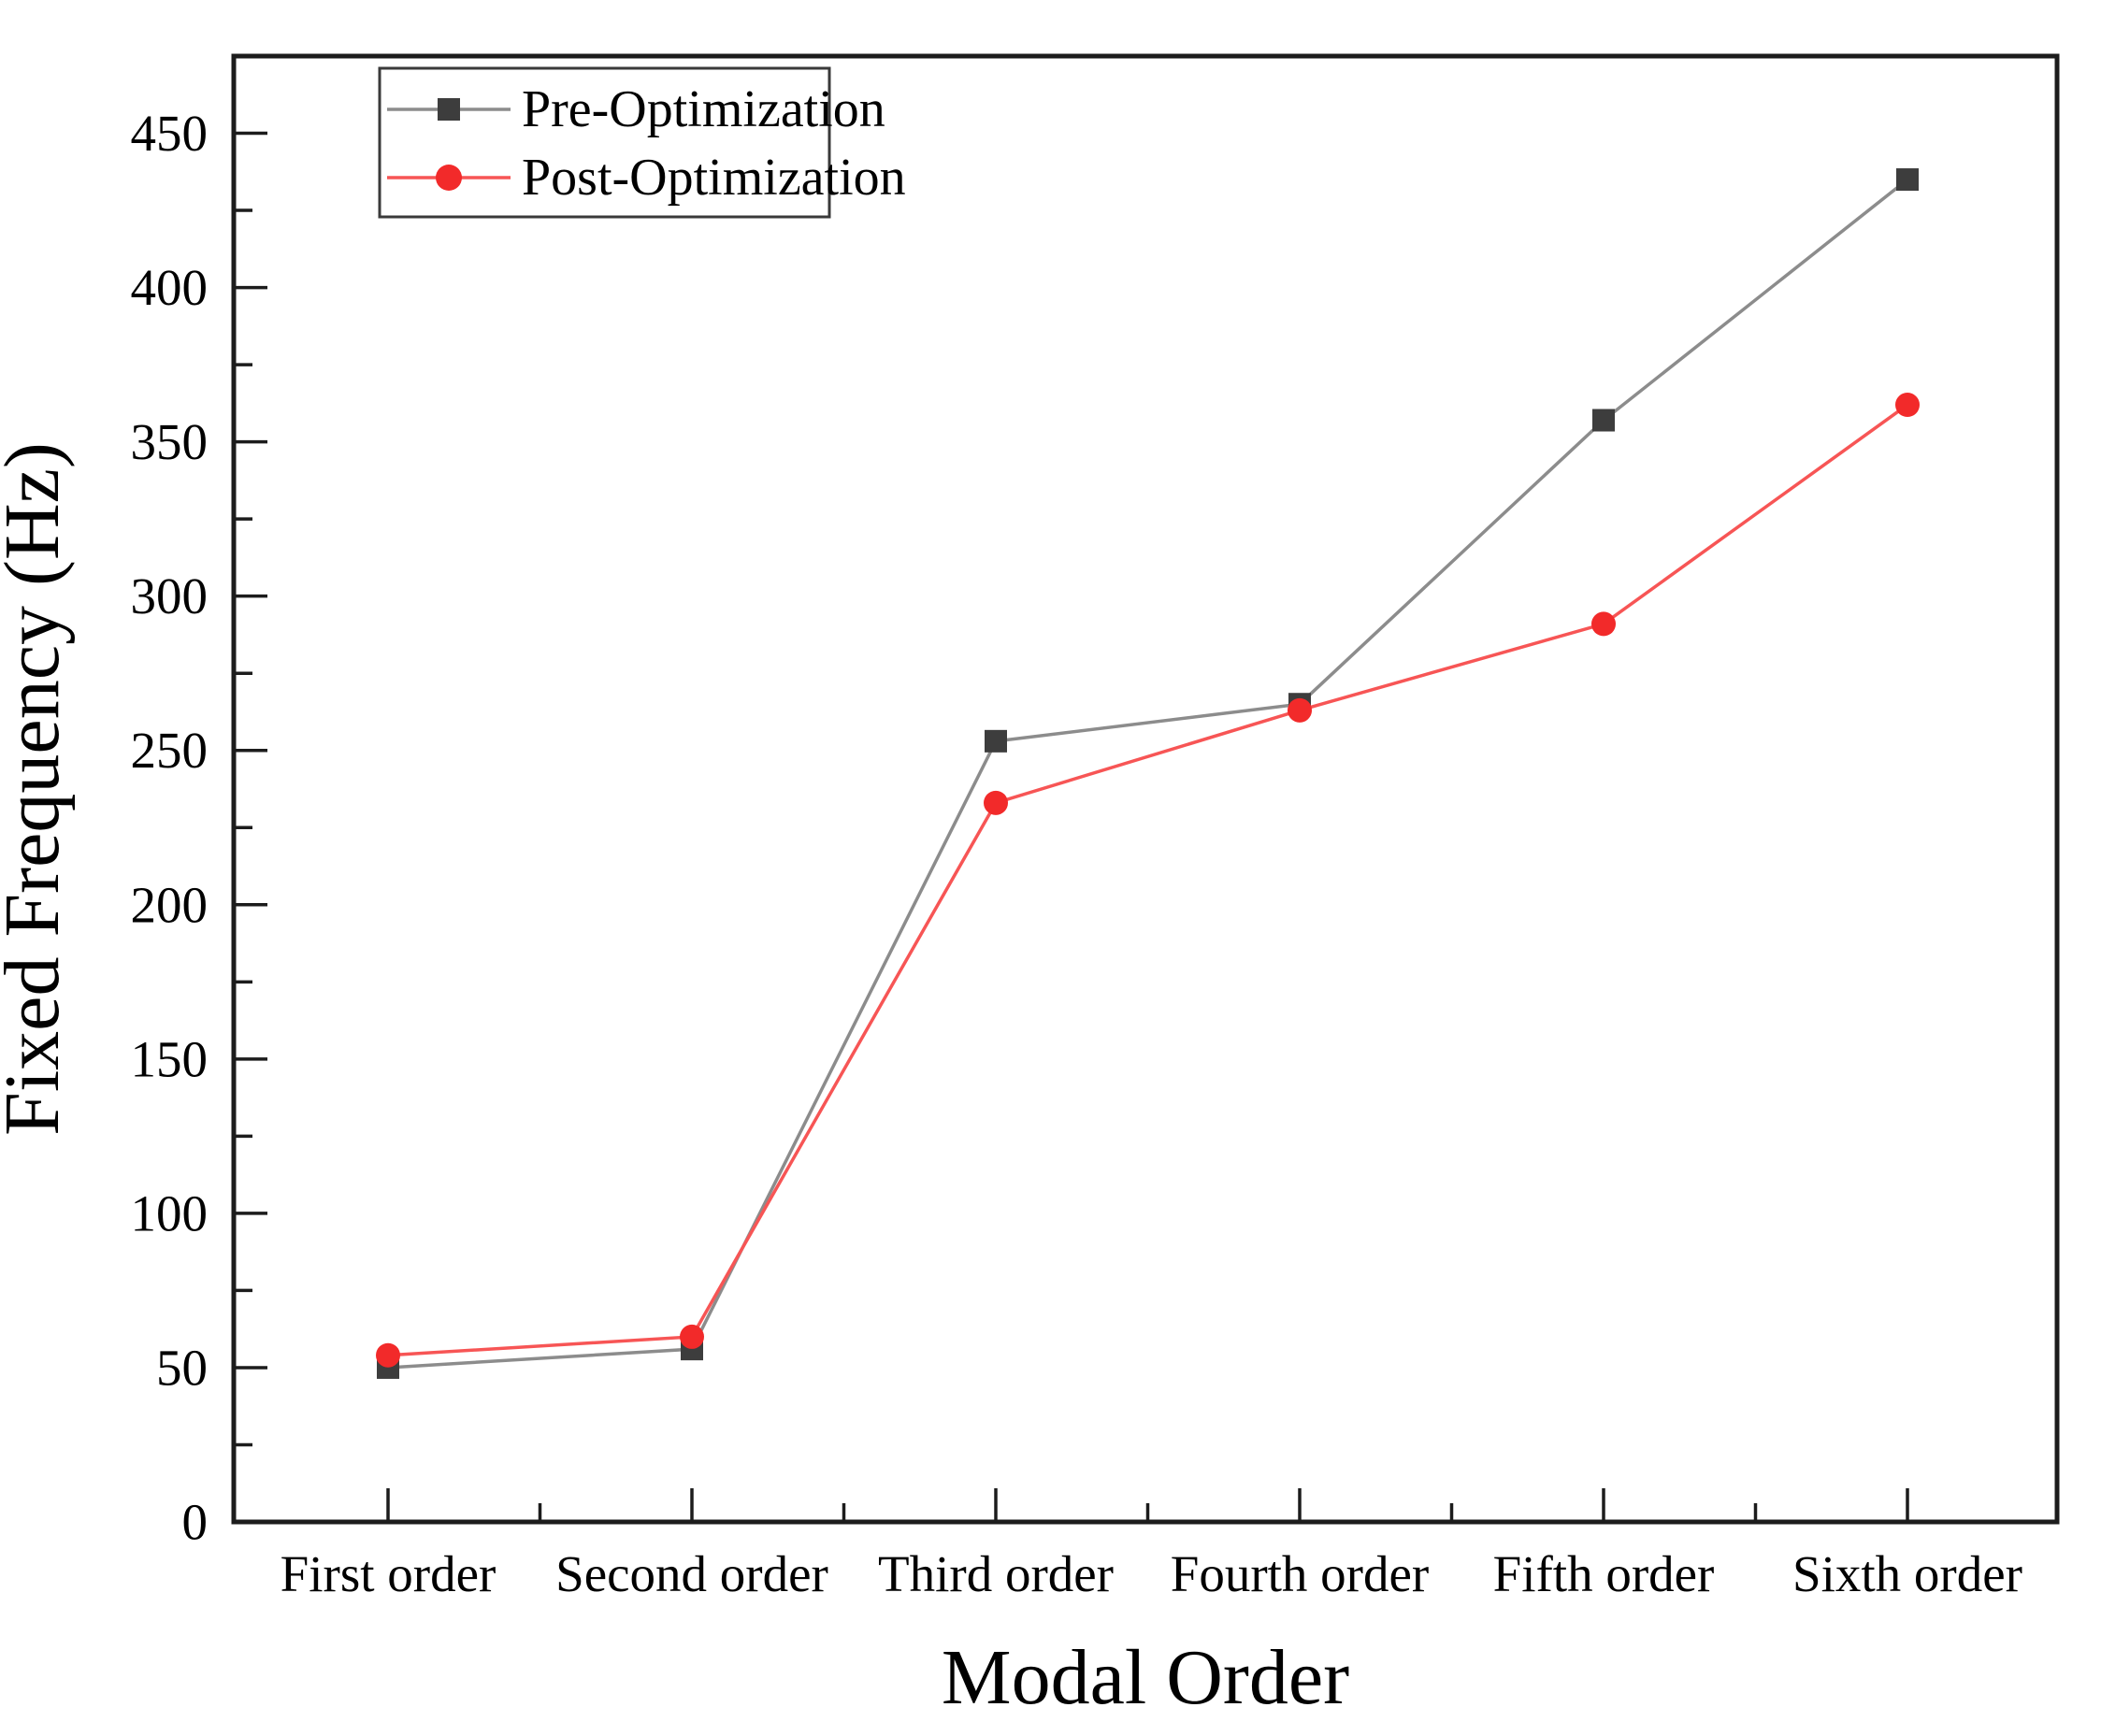  Describe the element at coordinates (1604, 1573) in the screenshot. I see `x-tick-label: Fifth order` at that location.